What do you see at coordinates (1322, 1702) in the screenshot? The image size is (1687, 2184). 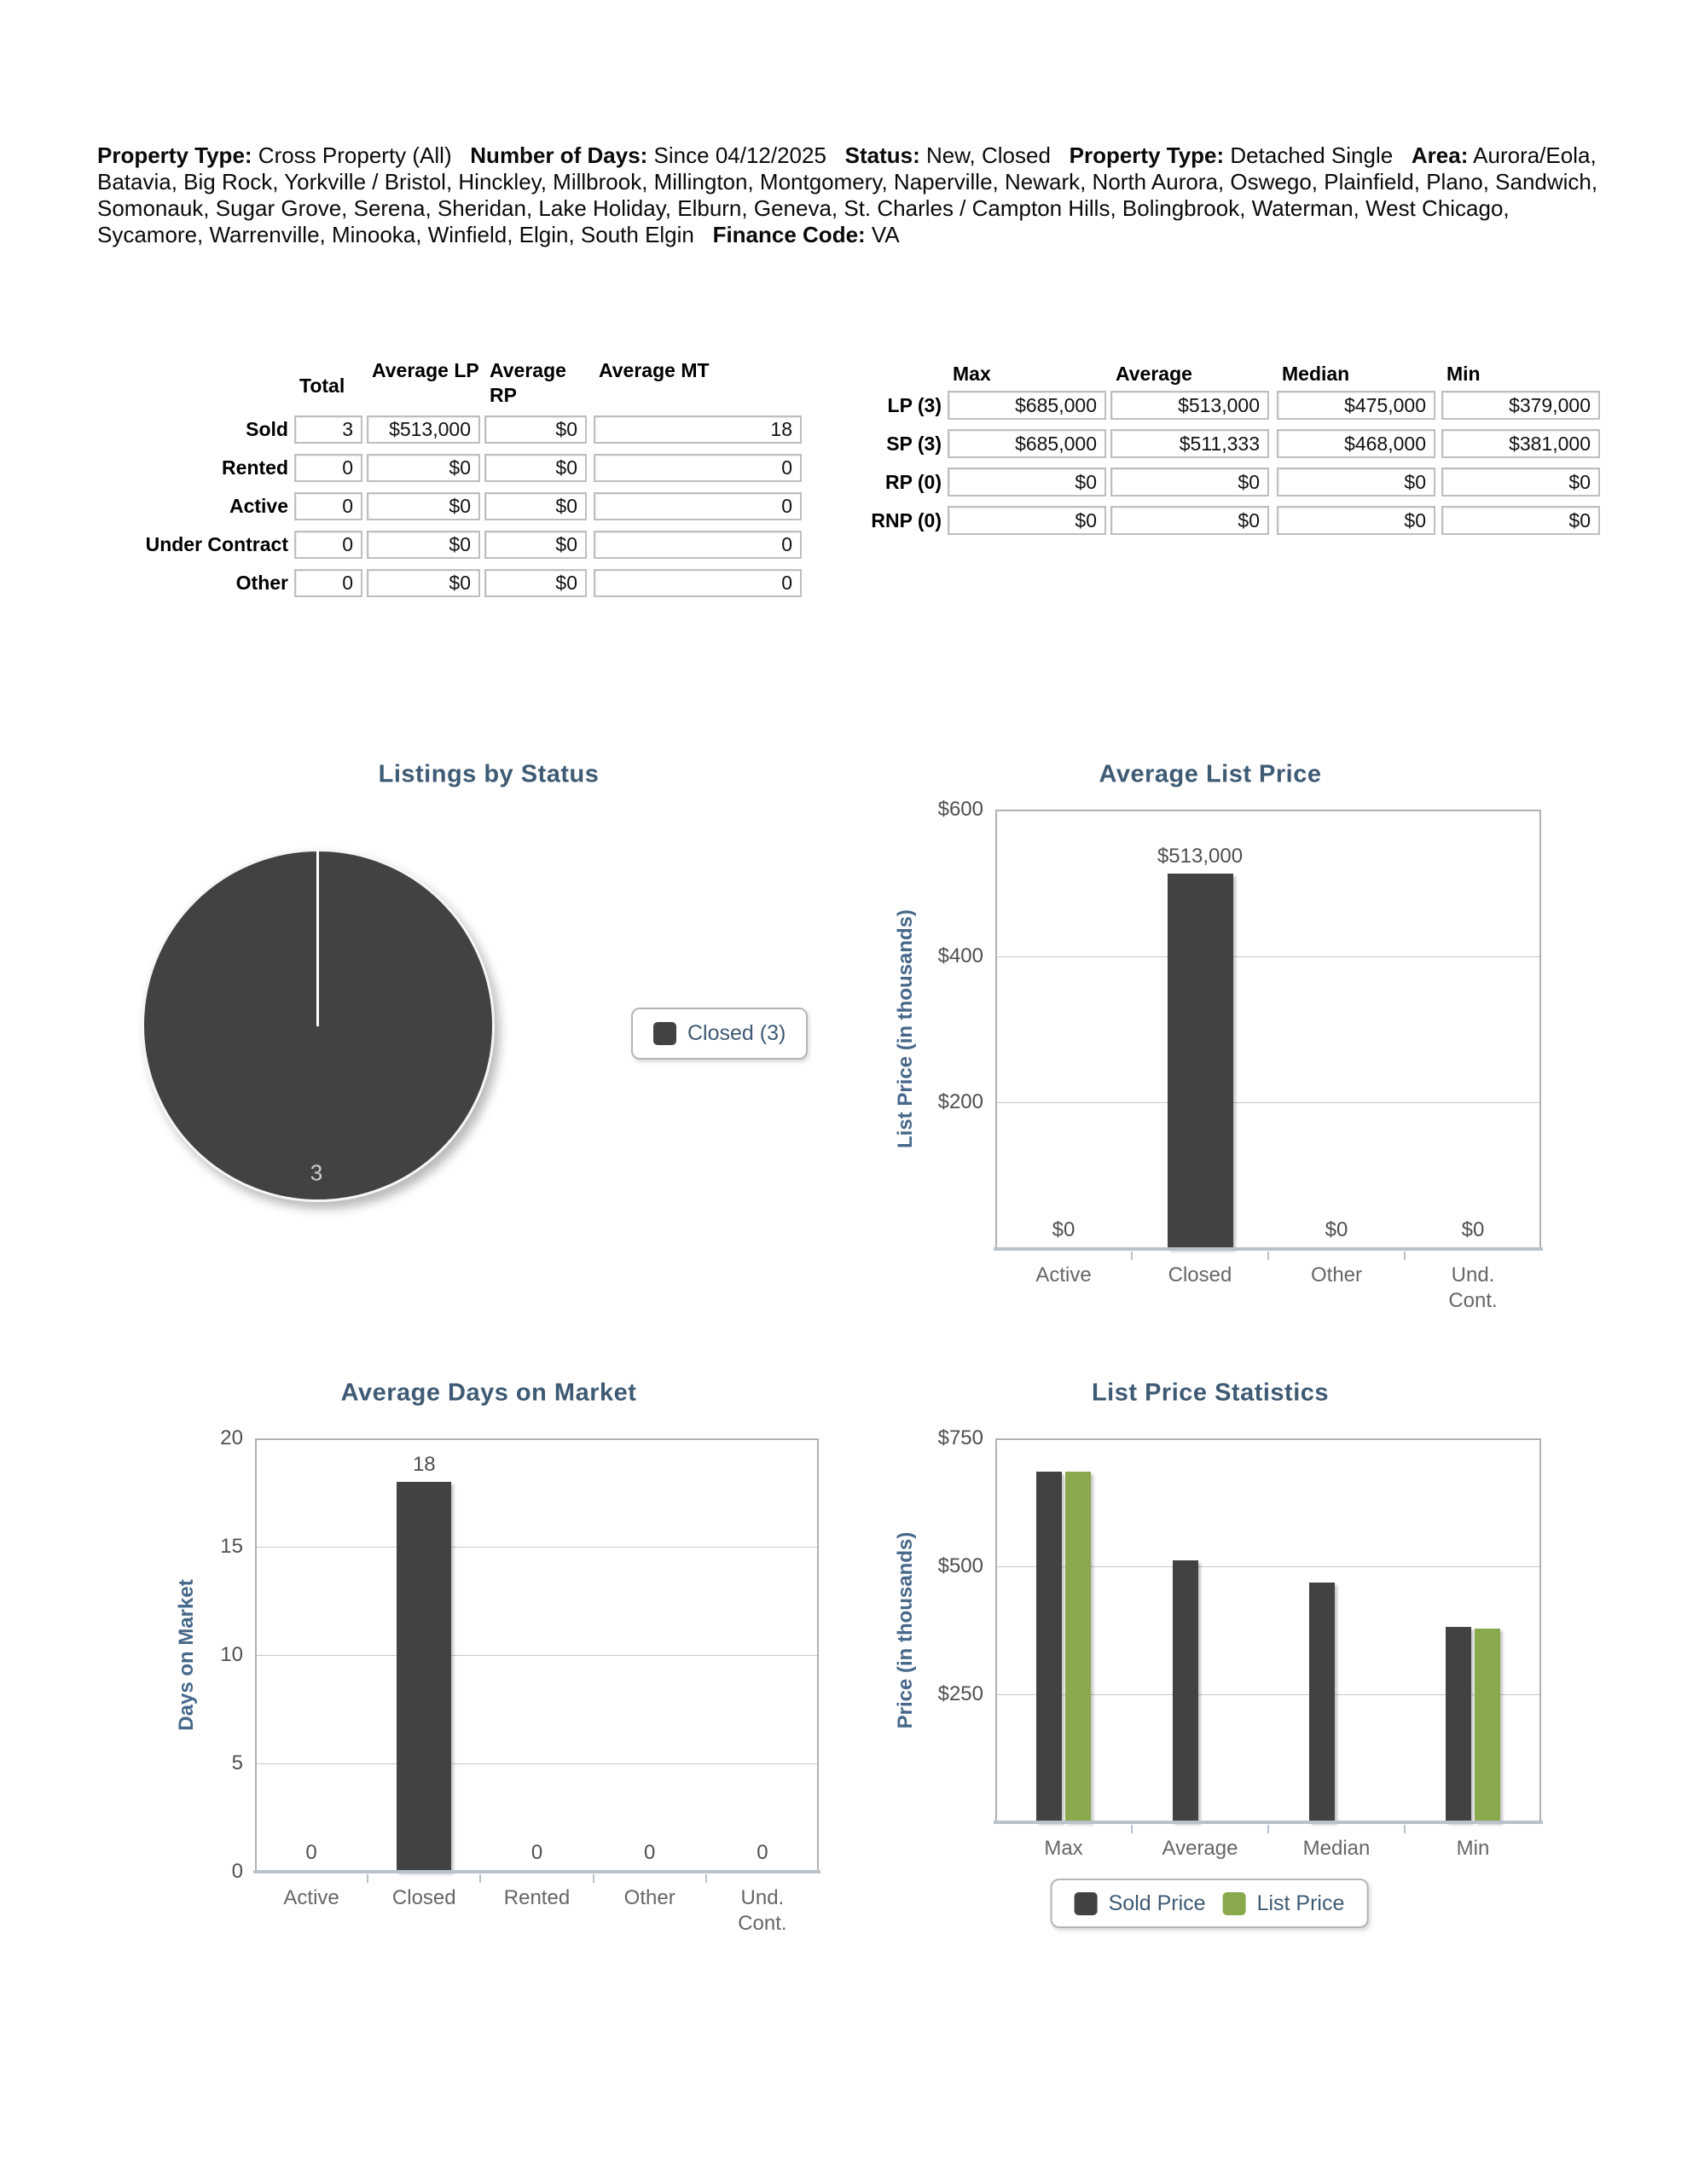 I see `lps-bar-sold-price-median` at bounding box center [1322, 1702].